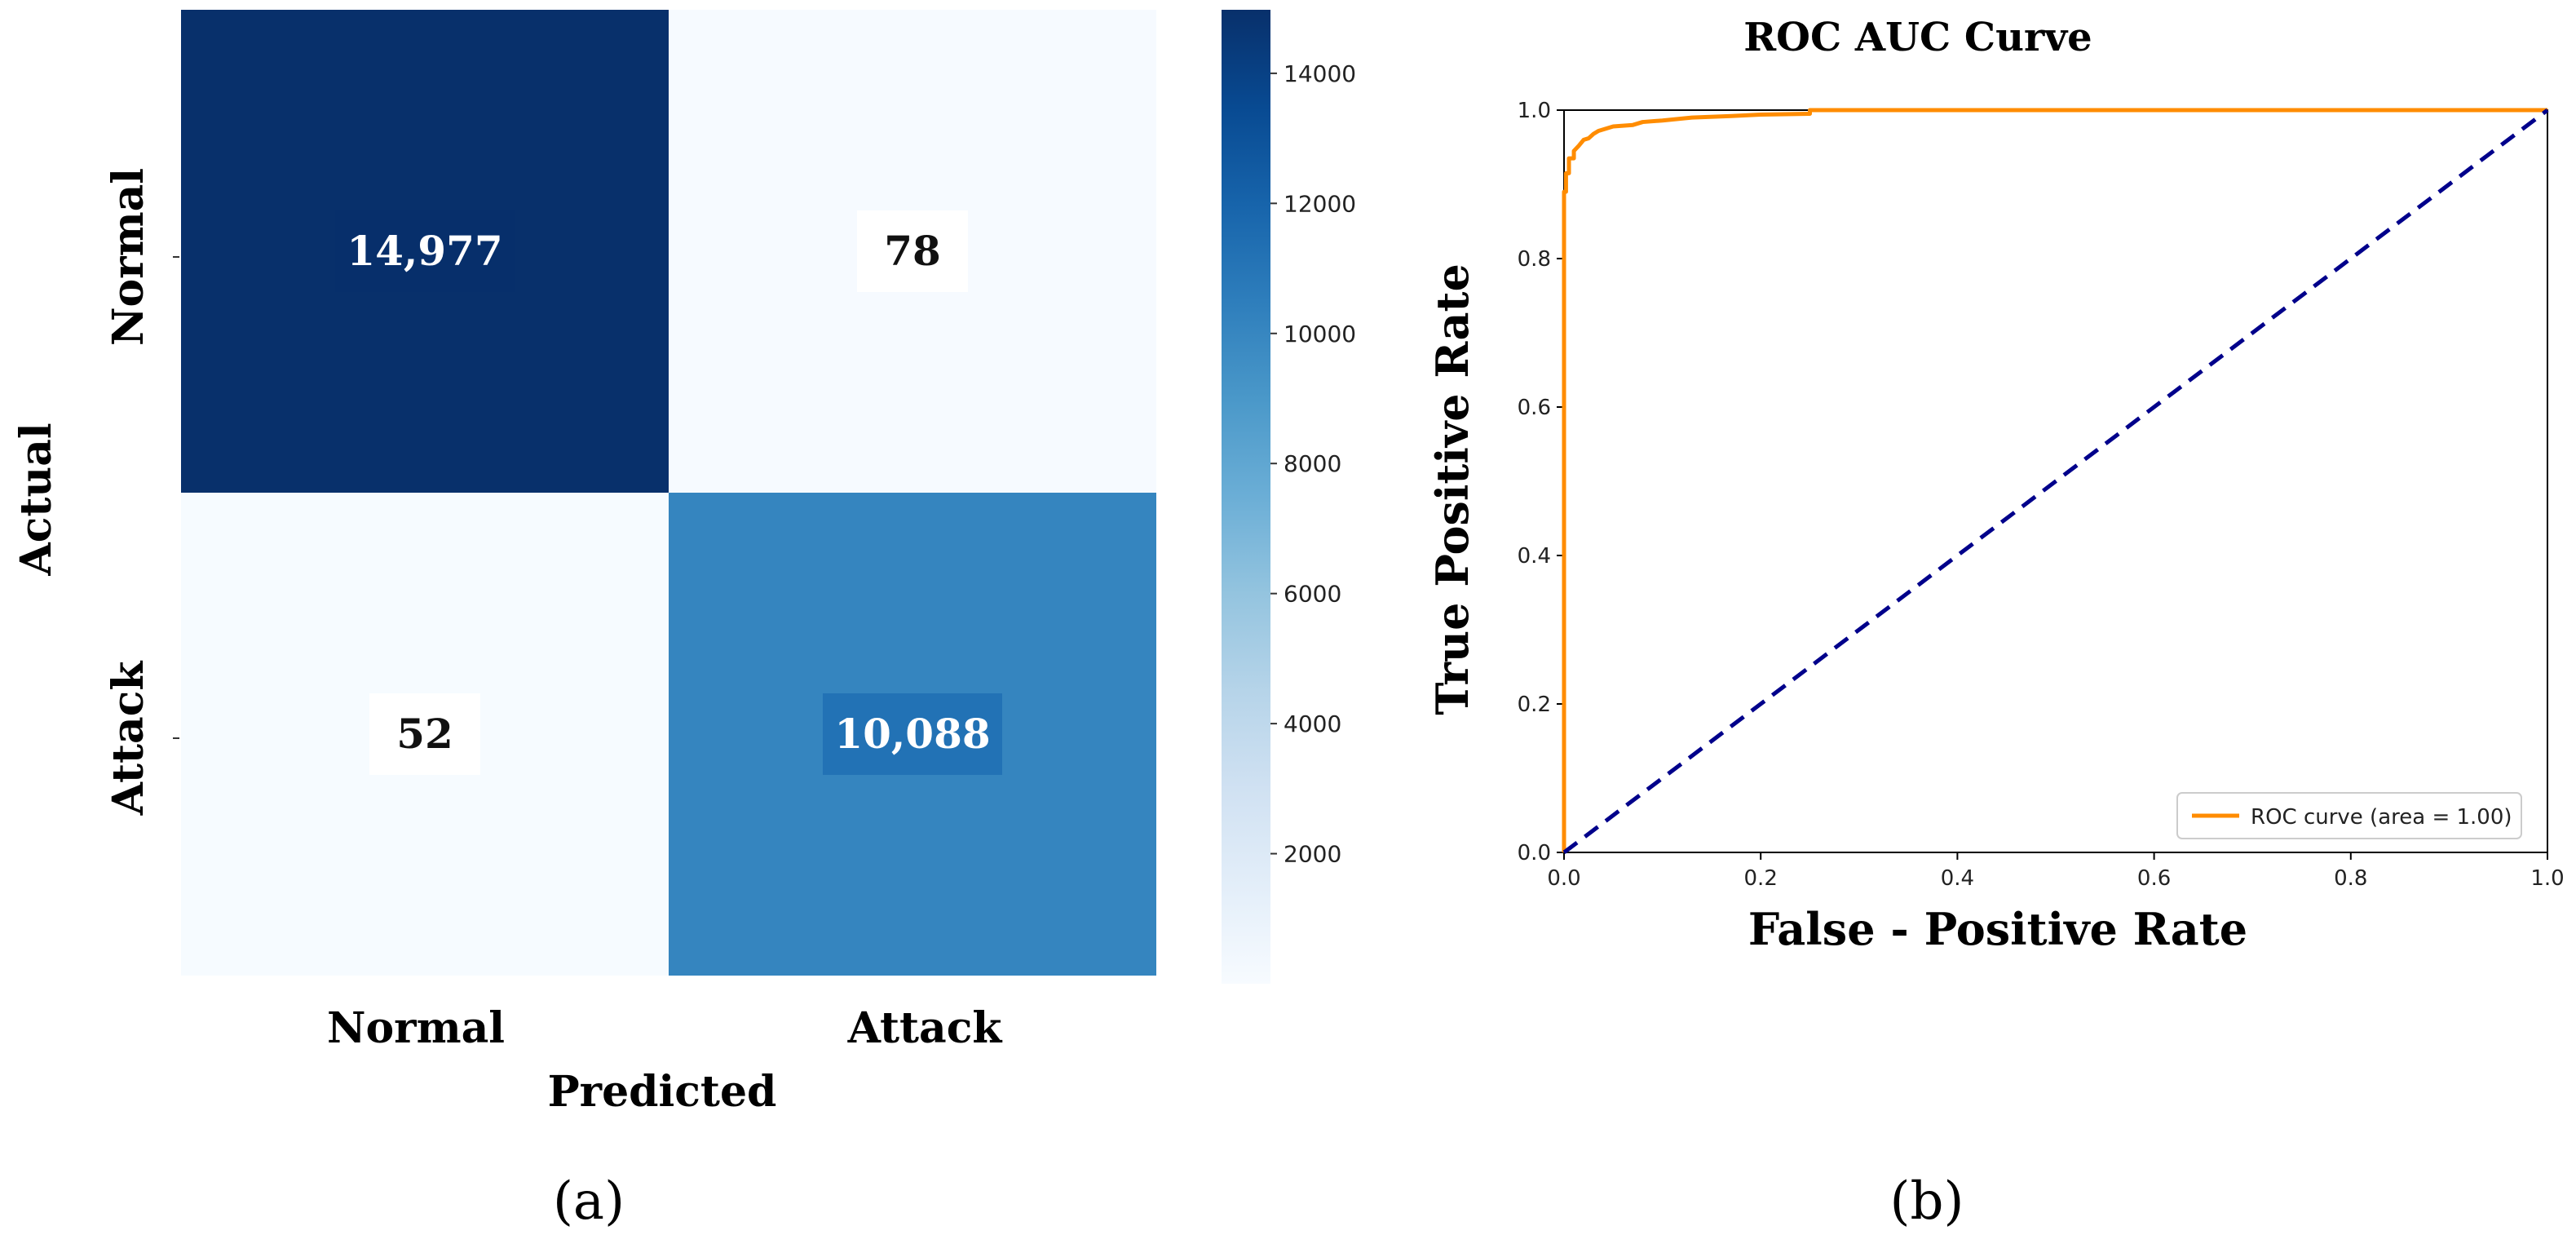 The height and width of the screenshot is (1257, 2576). Describe the element at coordinates (1452, 489) in the screenshot. I see `roc-y-axis-label: True Positive Rate` at that location.